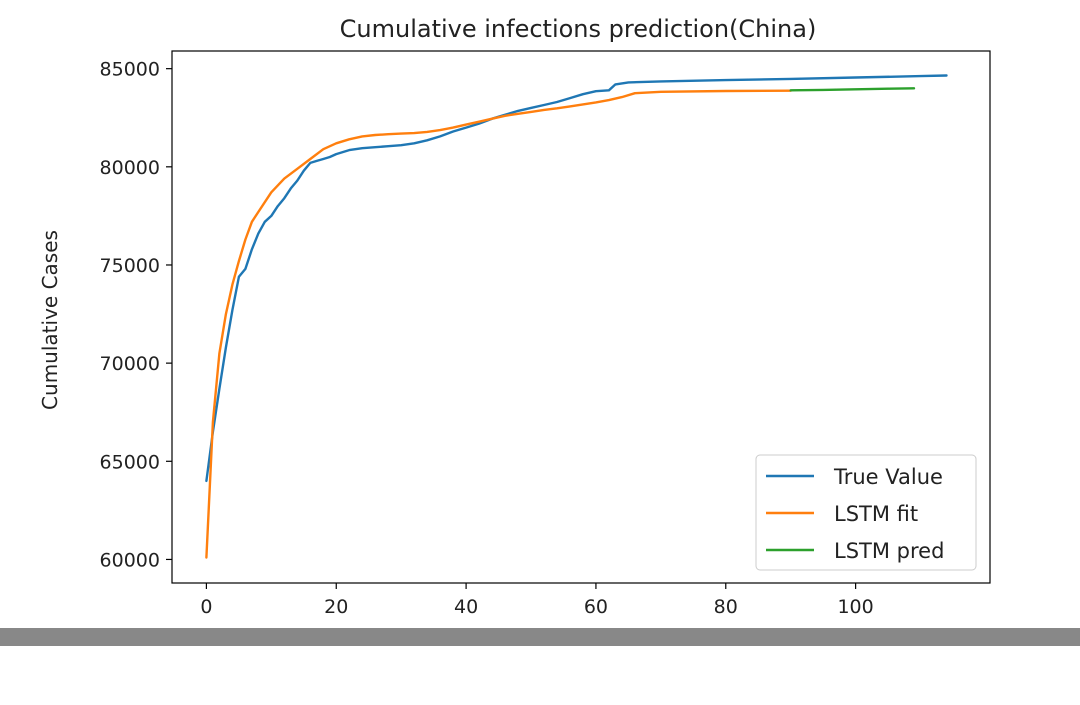 The image size is (1080, 705). Describe the element at coordinates (540, 637) in the screenshot. I see `scrollbar` at that location.